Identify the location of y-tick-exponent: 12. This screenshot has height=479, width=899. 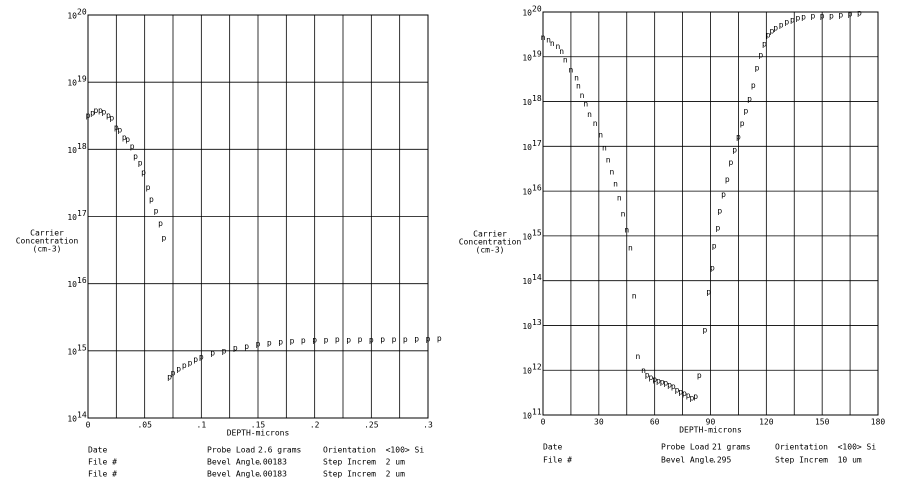
(537, 367).